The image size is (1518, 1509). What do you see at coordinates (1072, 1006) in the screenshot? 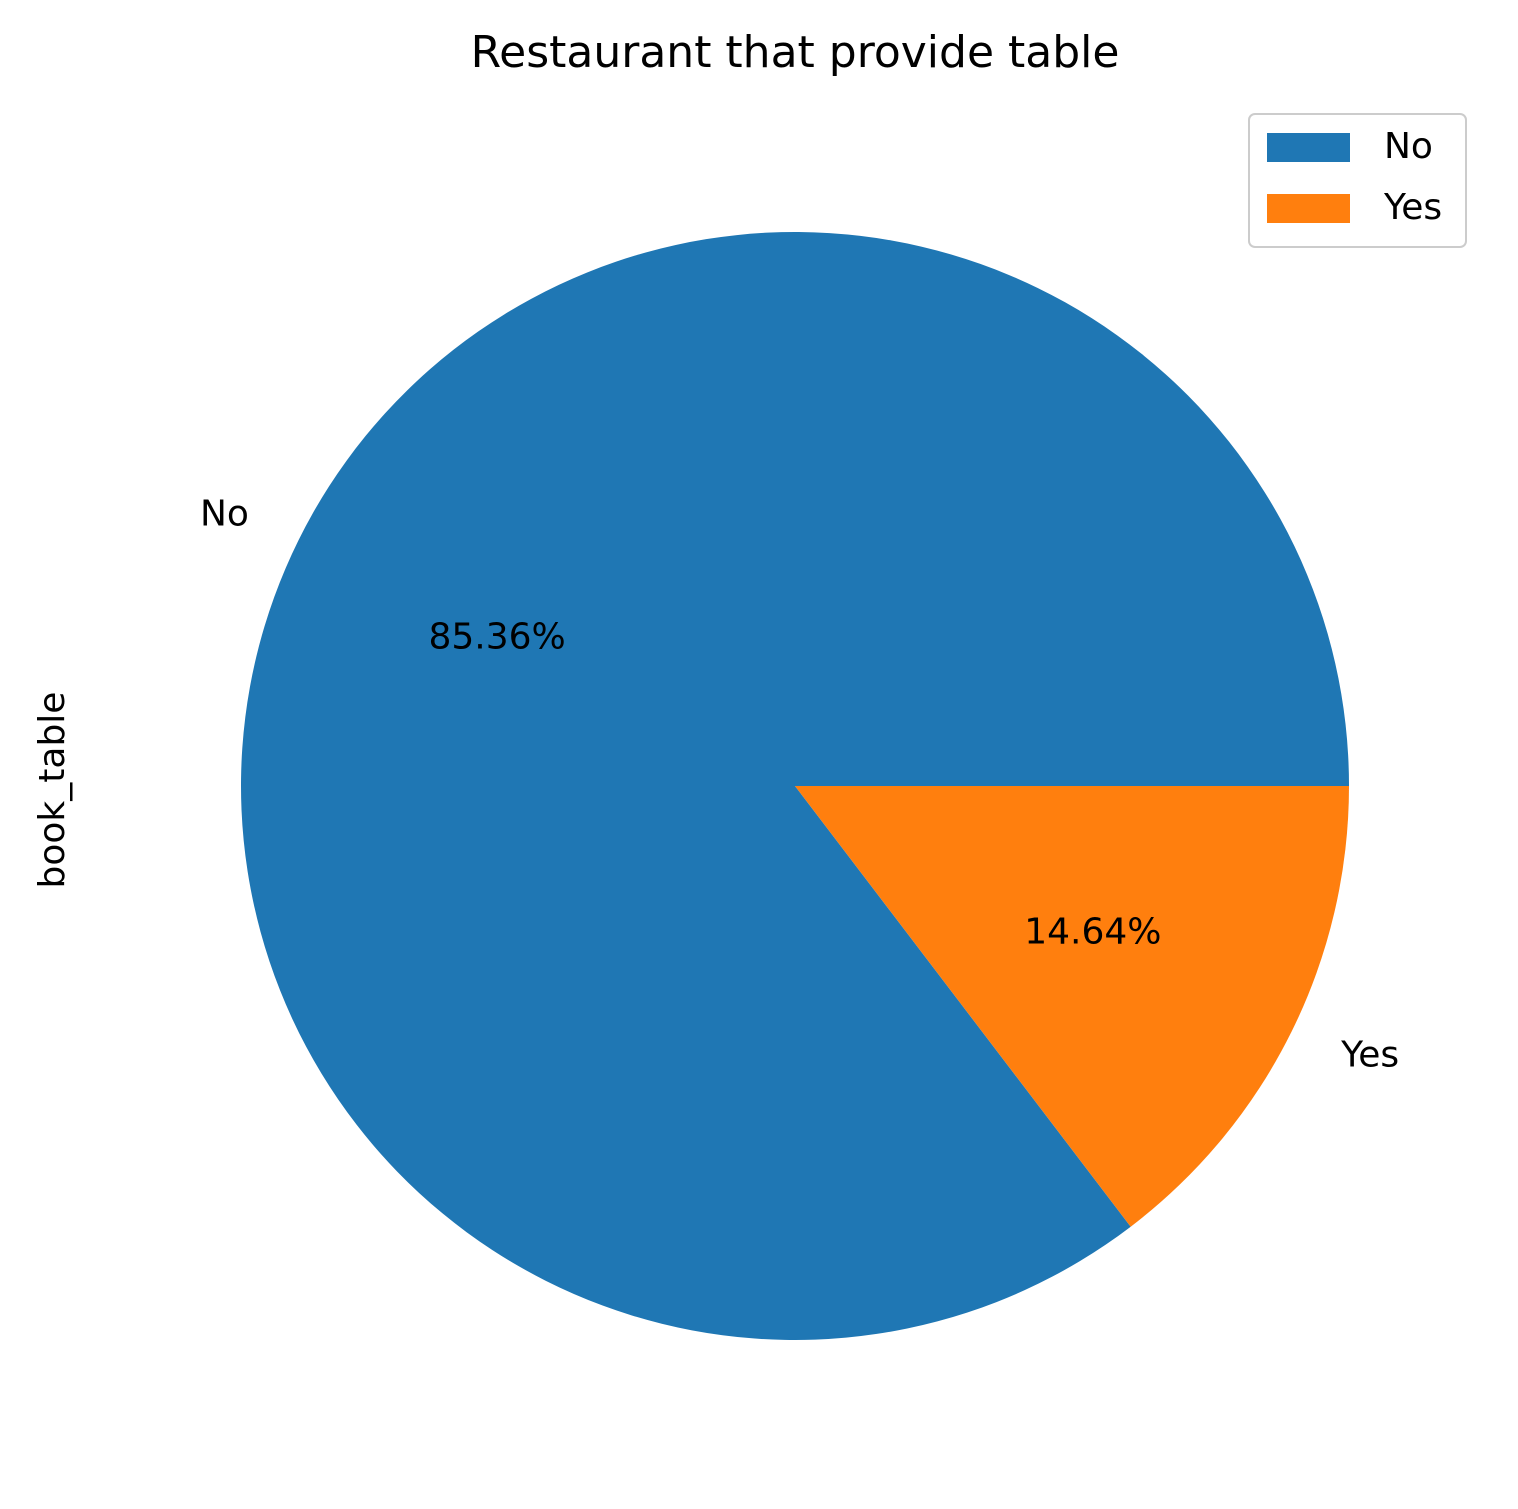
I see `pie-slice-yes` at bounding box center [1072, 1006].